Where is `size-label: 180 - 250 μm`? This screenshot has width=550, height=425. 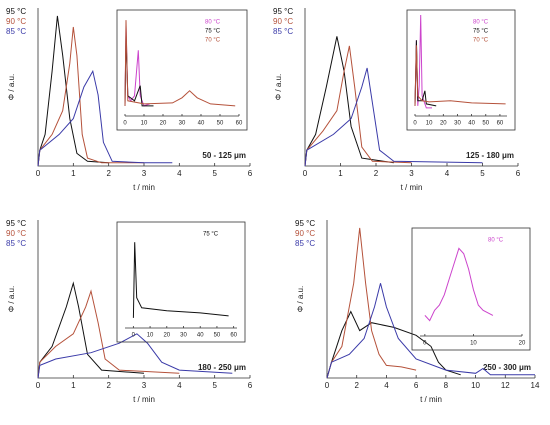
size-label: 180 - 250 μm is located at coordinates (222, 367).